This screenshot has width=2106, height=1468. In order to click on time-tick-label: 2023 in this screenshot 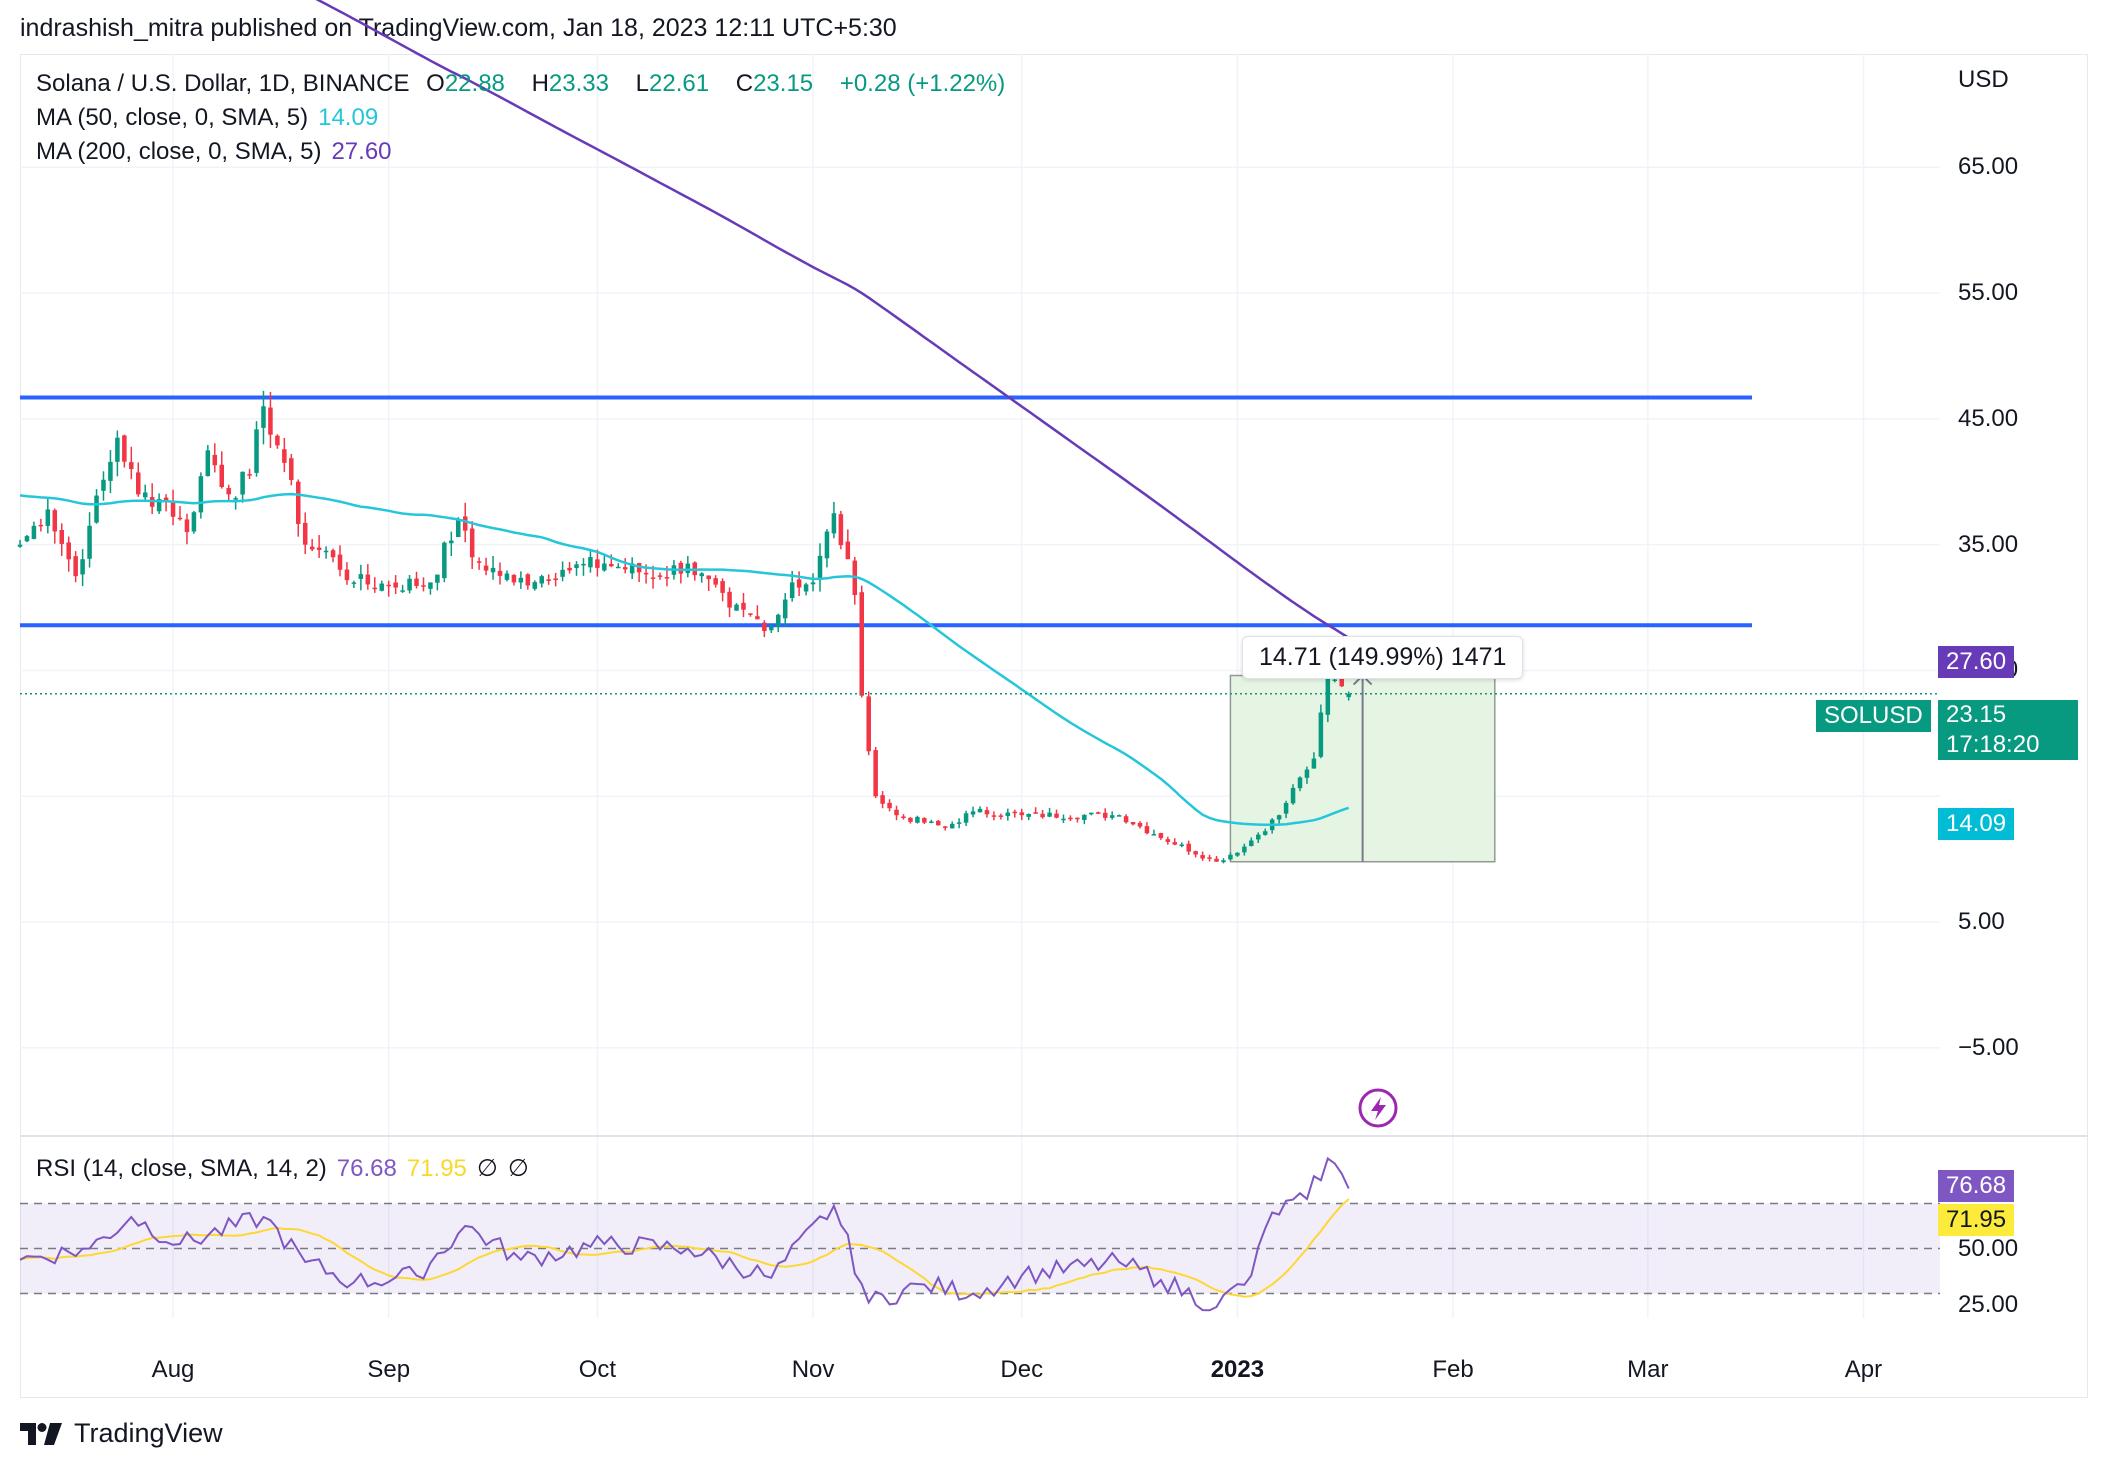, I will do `click(1237, 1369)`.